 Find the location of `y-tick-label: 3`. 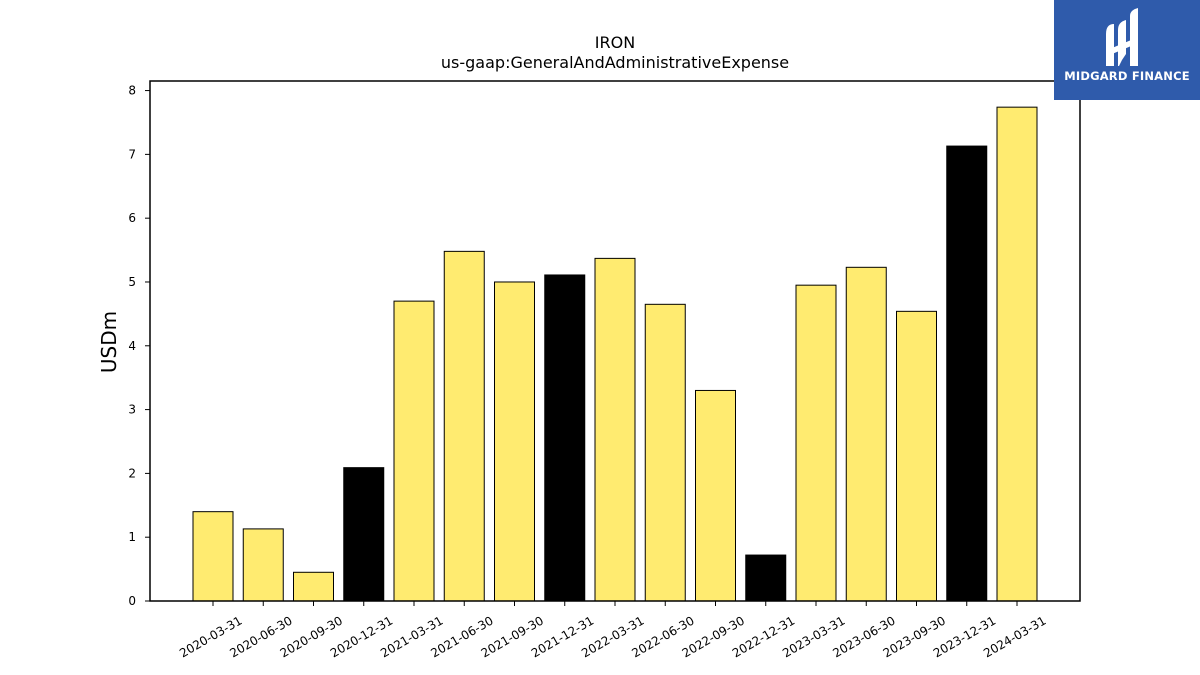

y-tick-label: 3 is located at coordinates (132, 410).